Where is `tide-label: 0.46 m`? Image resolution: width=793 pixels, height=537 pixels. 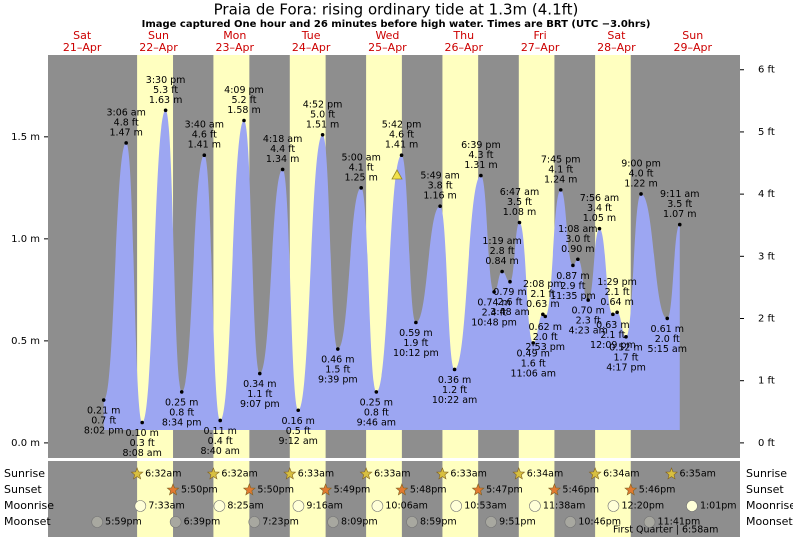
tide-label: 0.46 m is located at coordinates (337, 360).